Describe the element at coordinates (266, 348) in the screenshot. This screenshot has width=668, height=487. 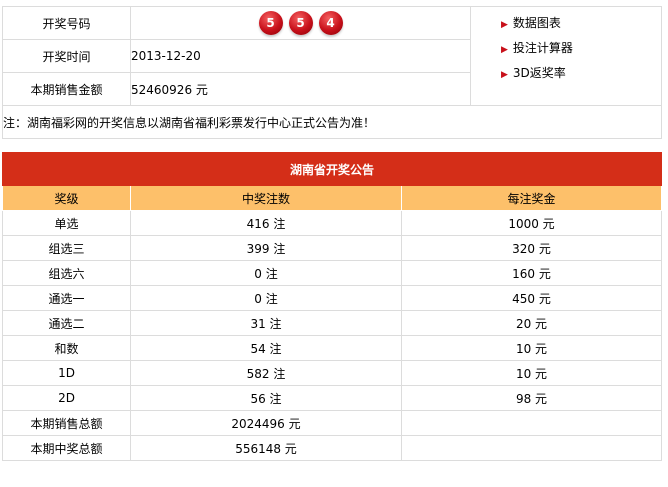
I see `cell-count: 54 注` at that location.